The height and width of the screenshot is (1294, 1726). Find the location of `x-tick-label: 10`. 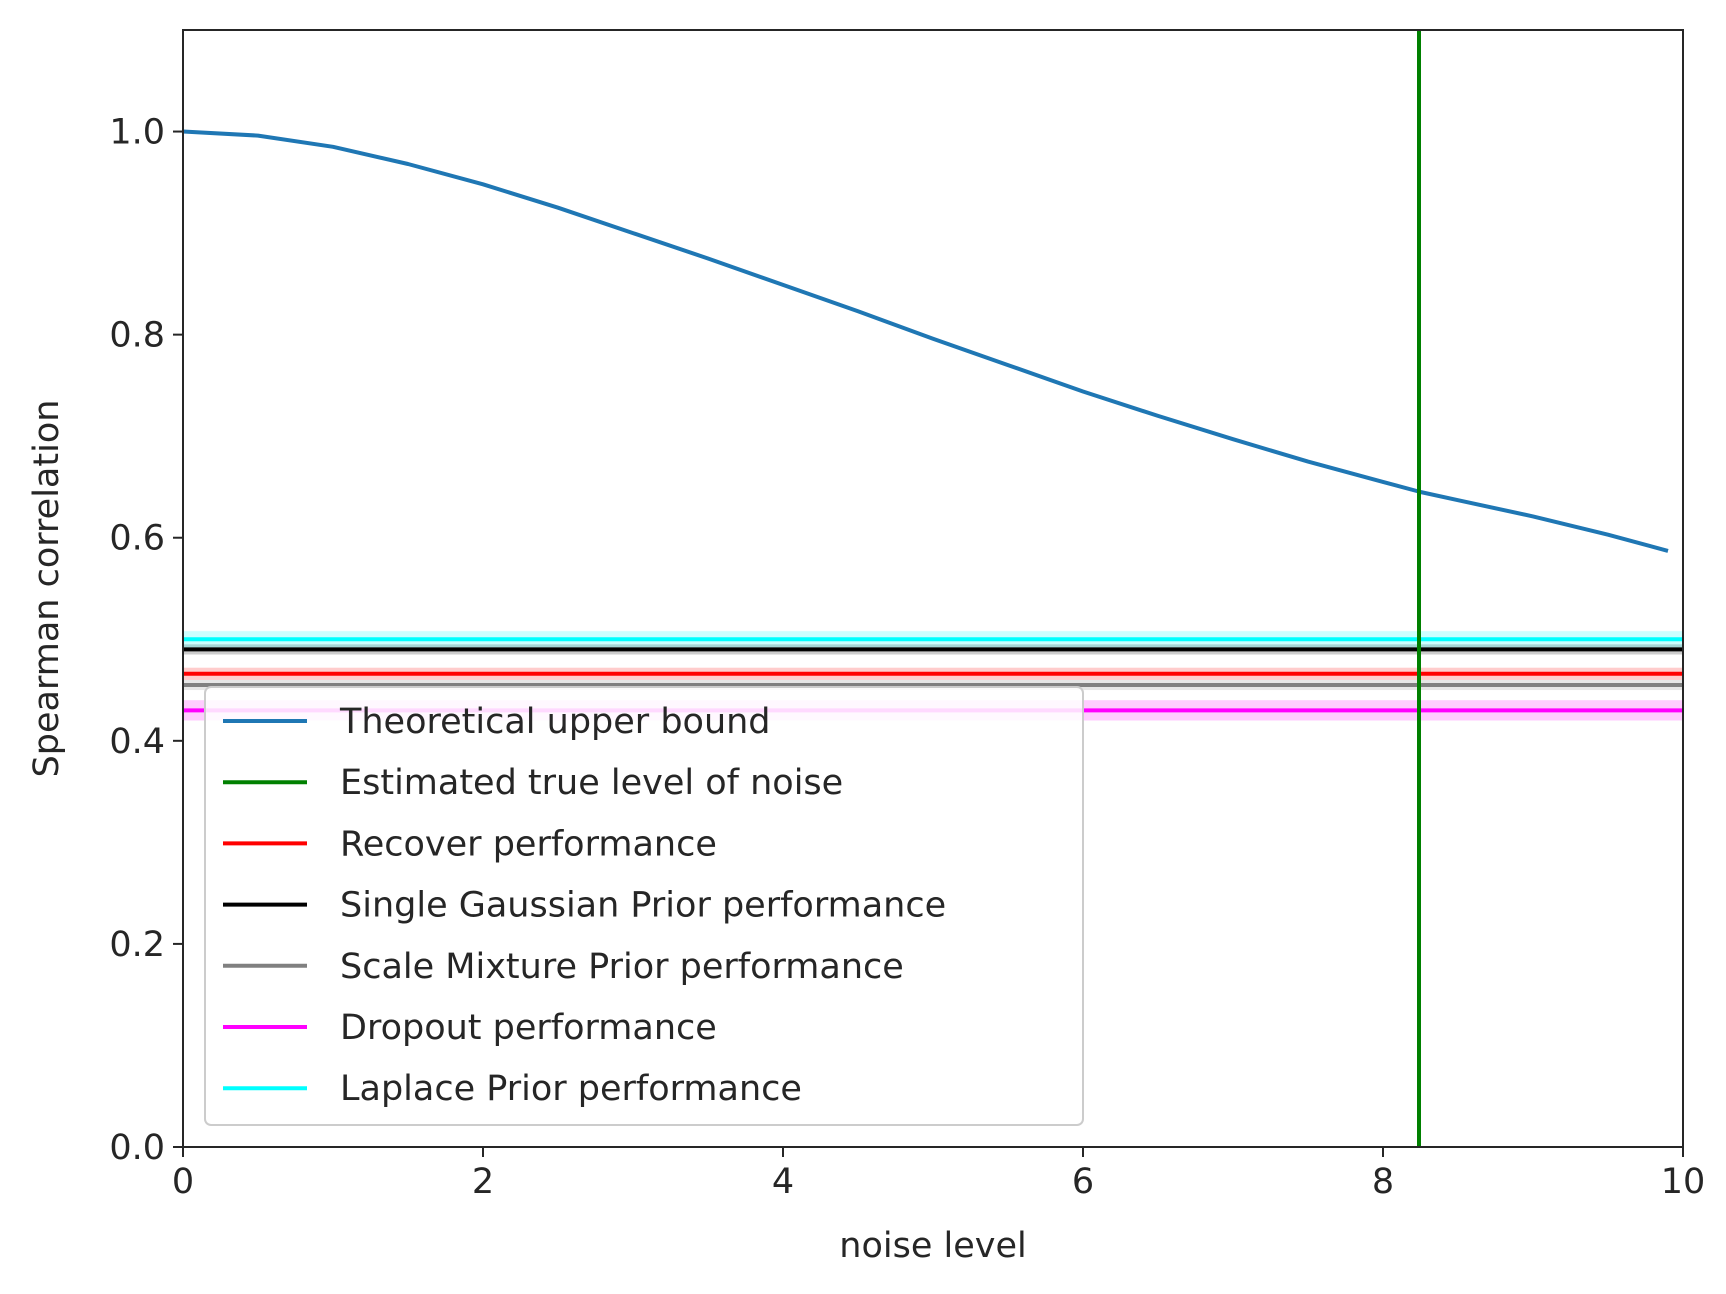

x-tick-label: 10 is located at coordinates (1683, 1182).